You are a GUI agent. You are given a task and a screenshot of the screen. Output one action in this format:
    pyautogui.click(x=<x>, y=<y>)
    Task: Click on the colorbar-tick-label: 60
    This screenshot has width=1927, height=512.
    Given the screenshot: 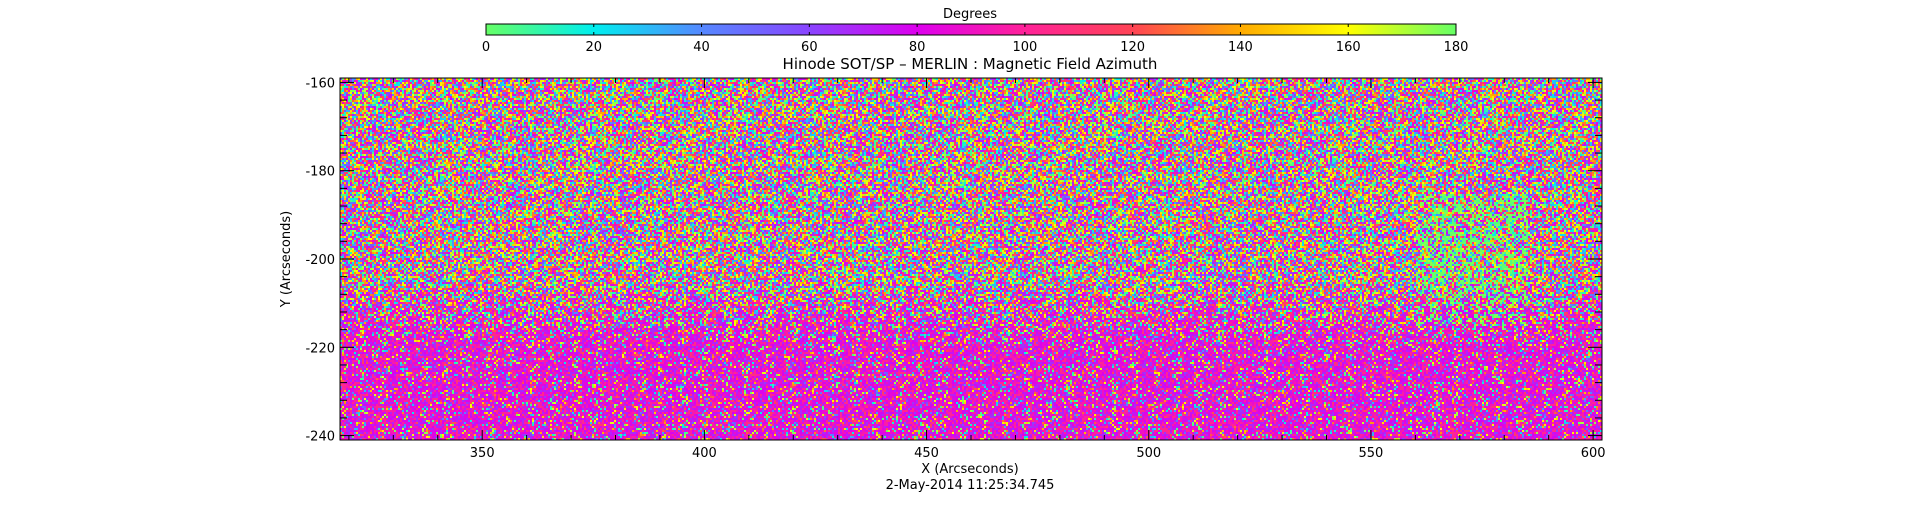 What is the action you would take?
    pyautogui.click(x=809, y=47)
    